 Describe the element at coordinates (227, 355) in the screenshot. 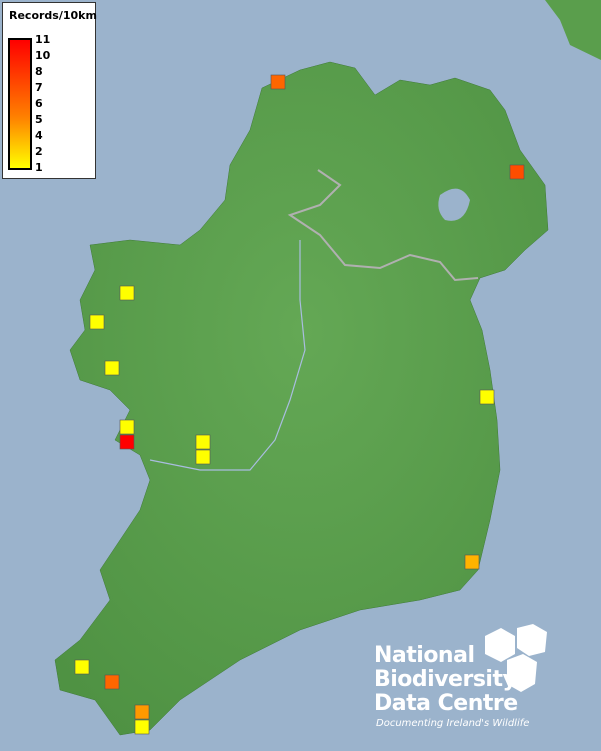

I see `river-shannon` at that location.